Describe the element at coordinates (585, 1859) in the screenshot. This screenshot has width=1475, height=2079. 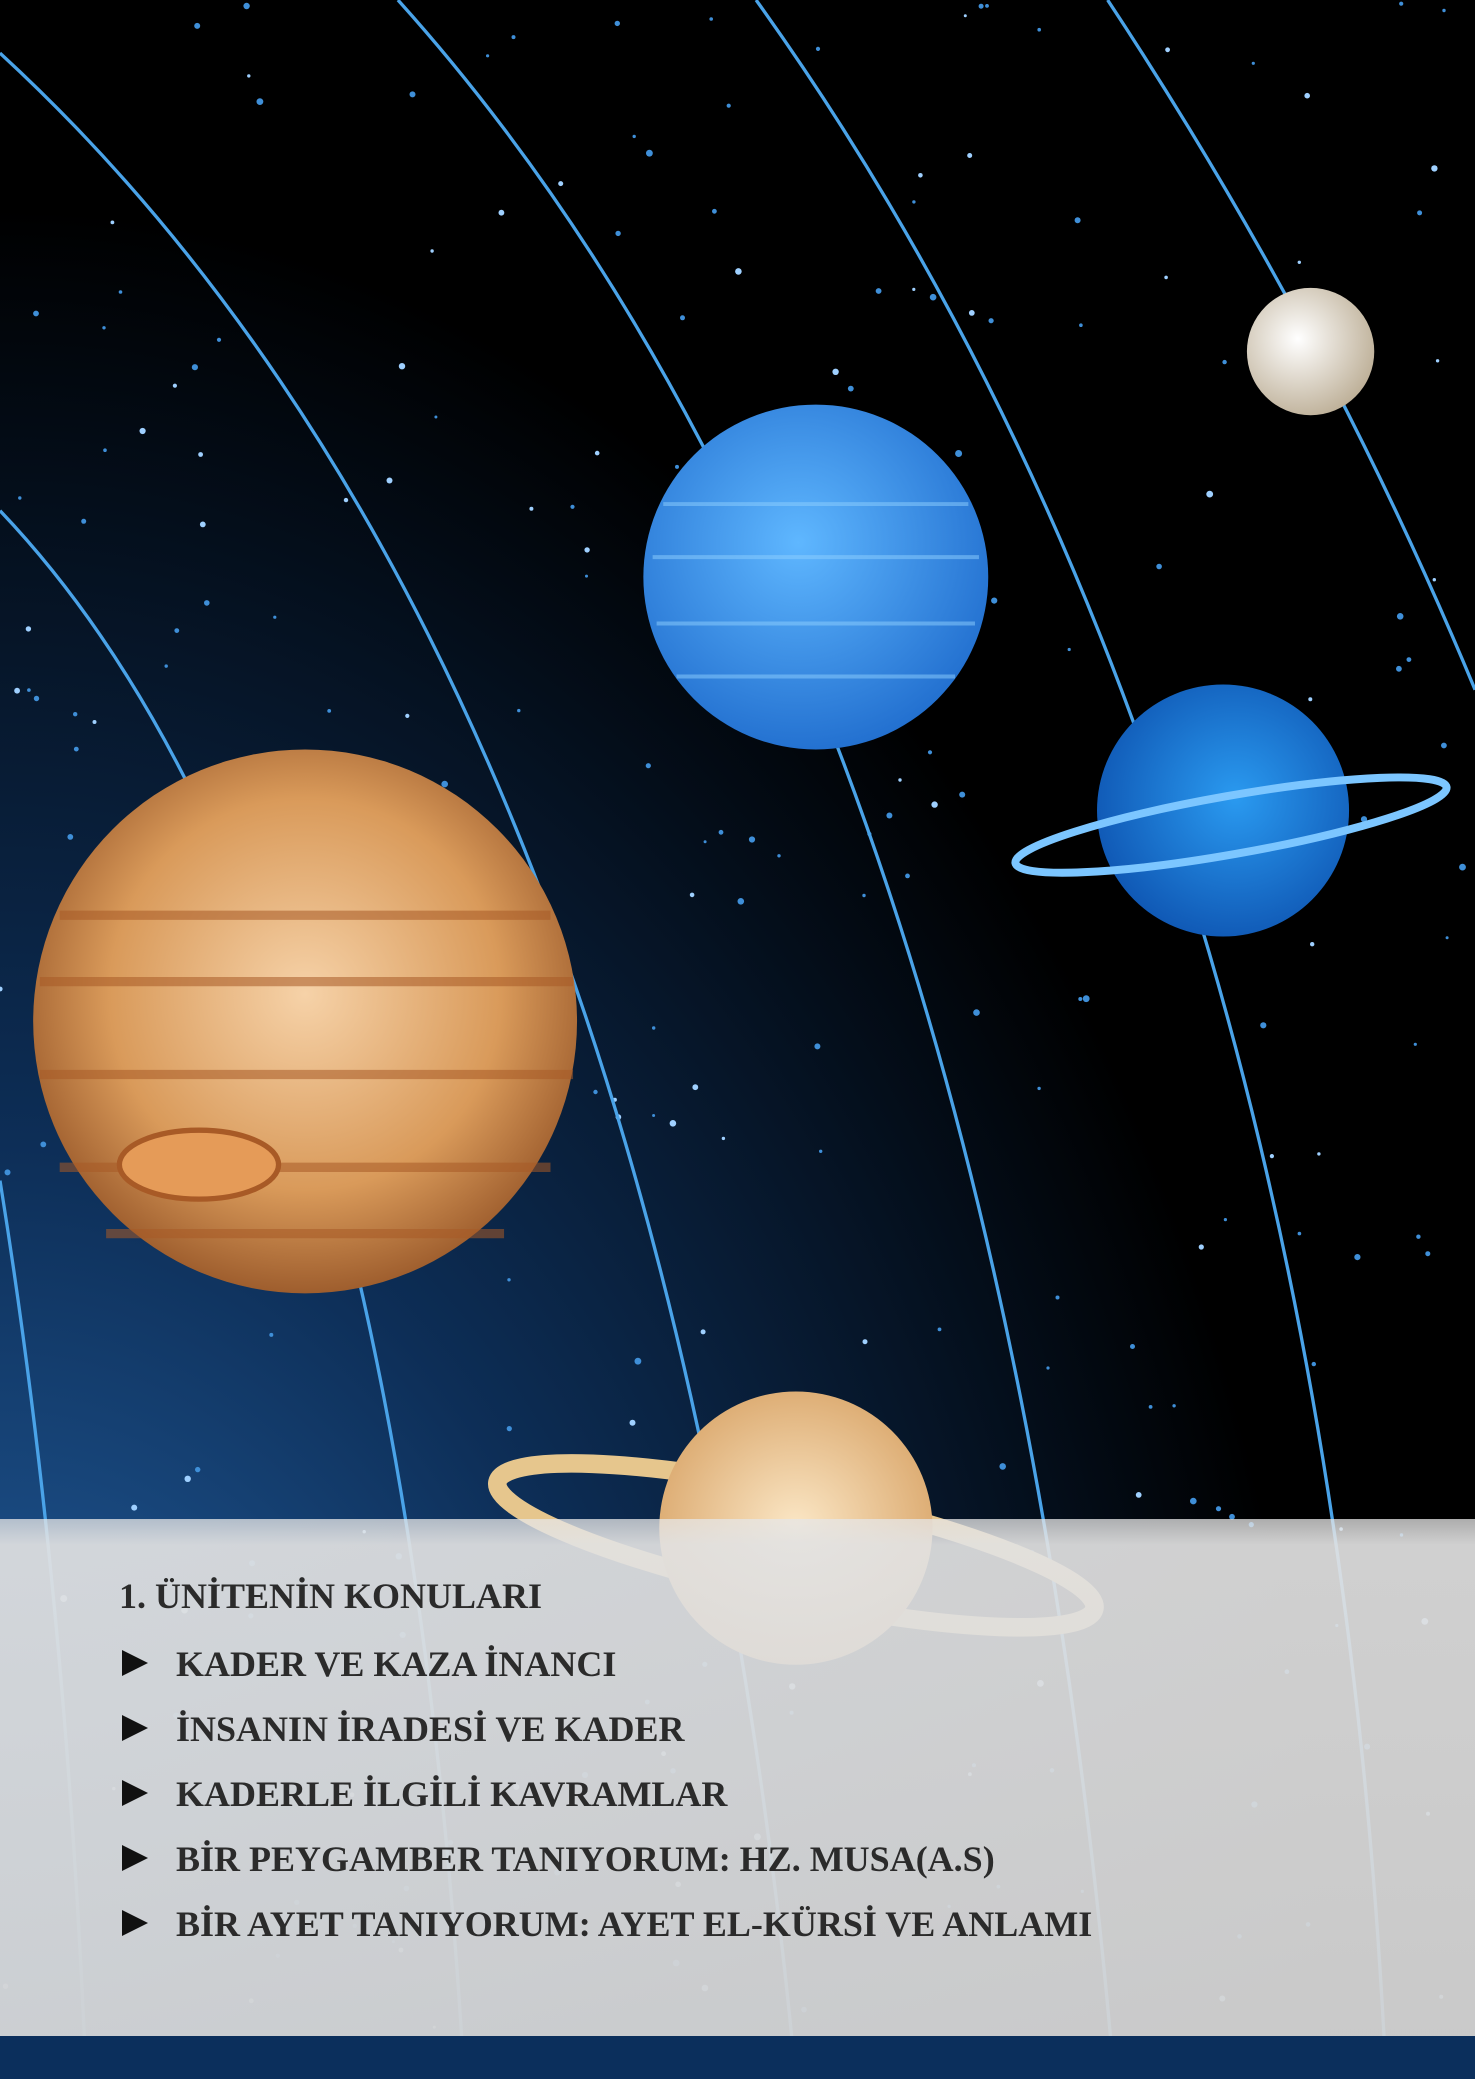
I see `topic: BİR PEYGAMBER TANIYORUM: HZ. MUSA(A.S)` at that location.